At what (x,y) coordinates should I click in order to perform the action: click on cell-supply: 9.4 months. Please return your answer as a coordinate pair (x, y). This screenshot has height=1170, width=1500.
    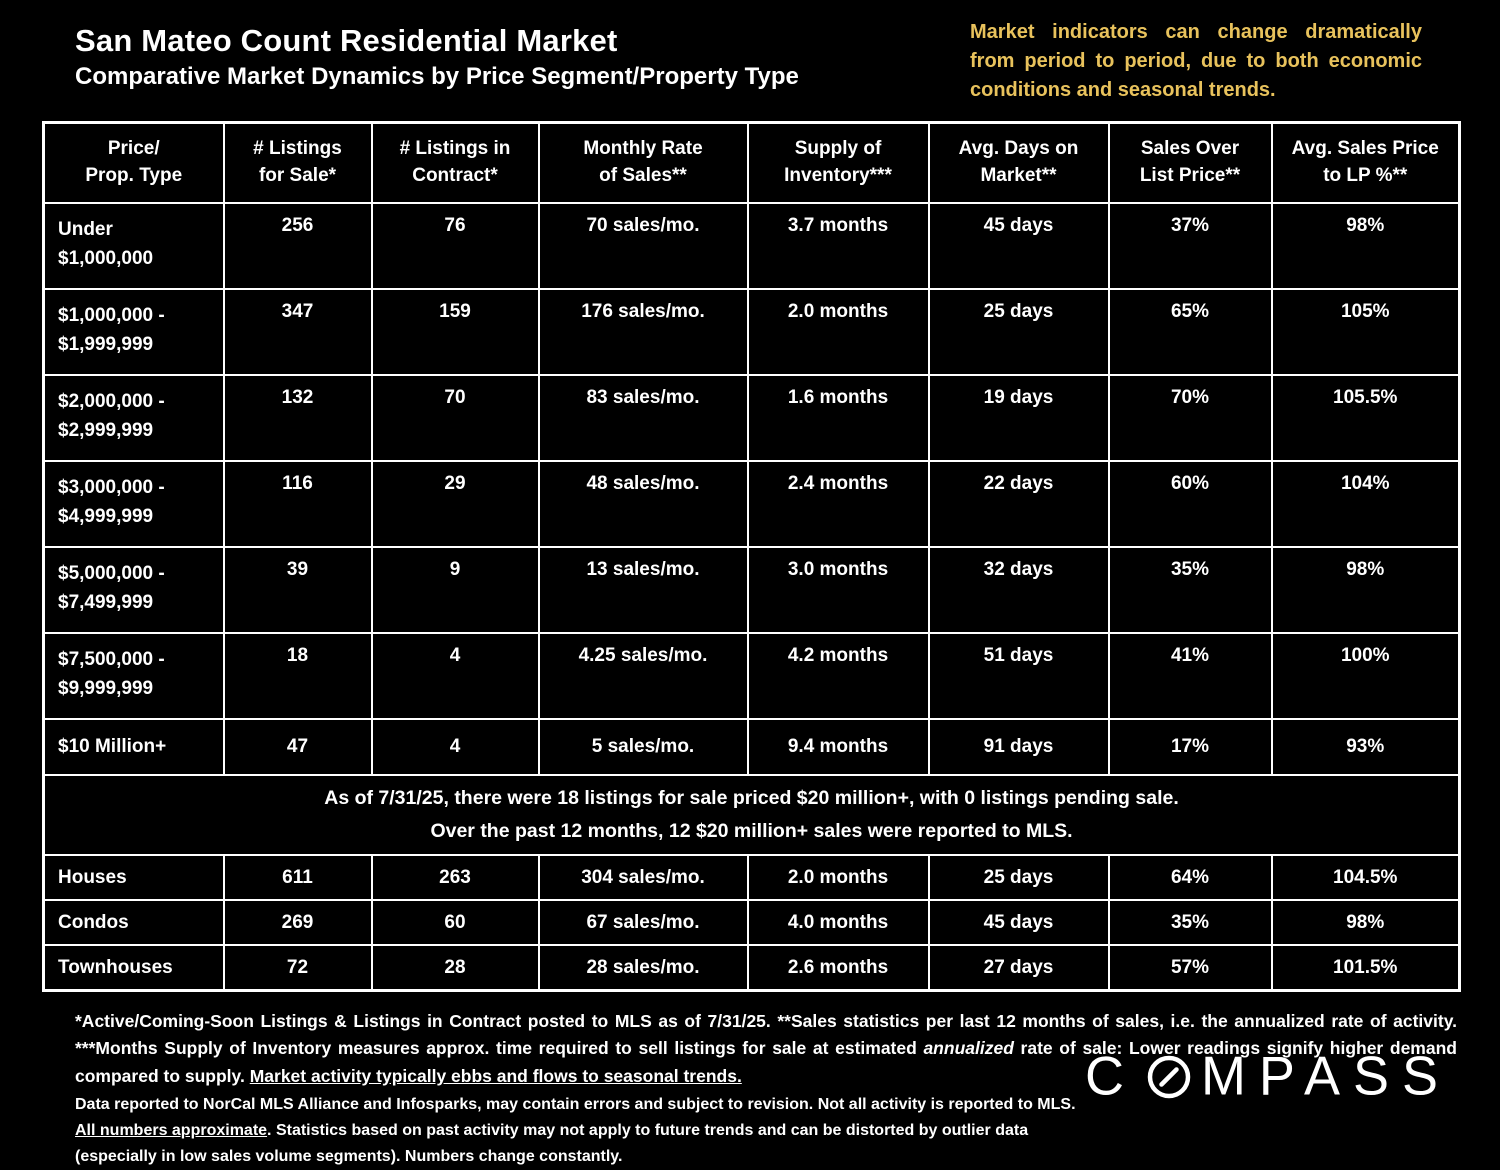
    Looking at the image, I should click on (838, 747).